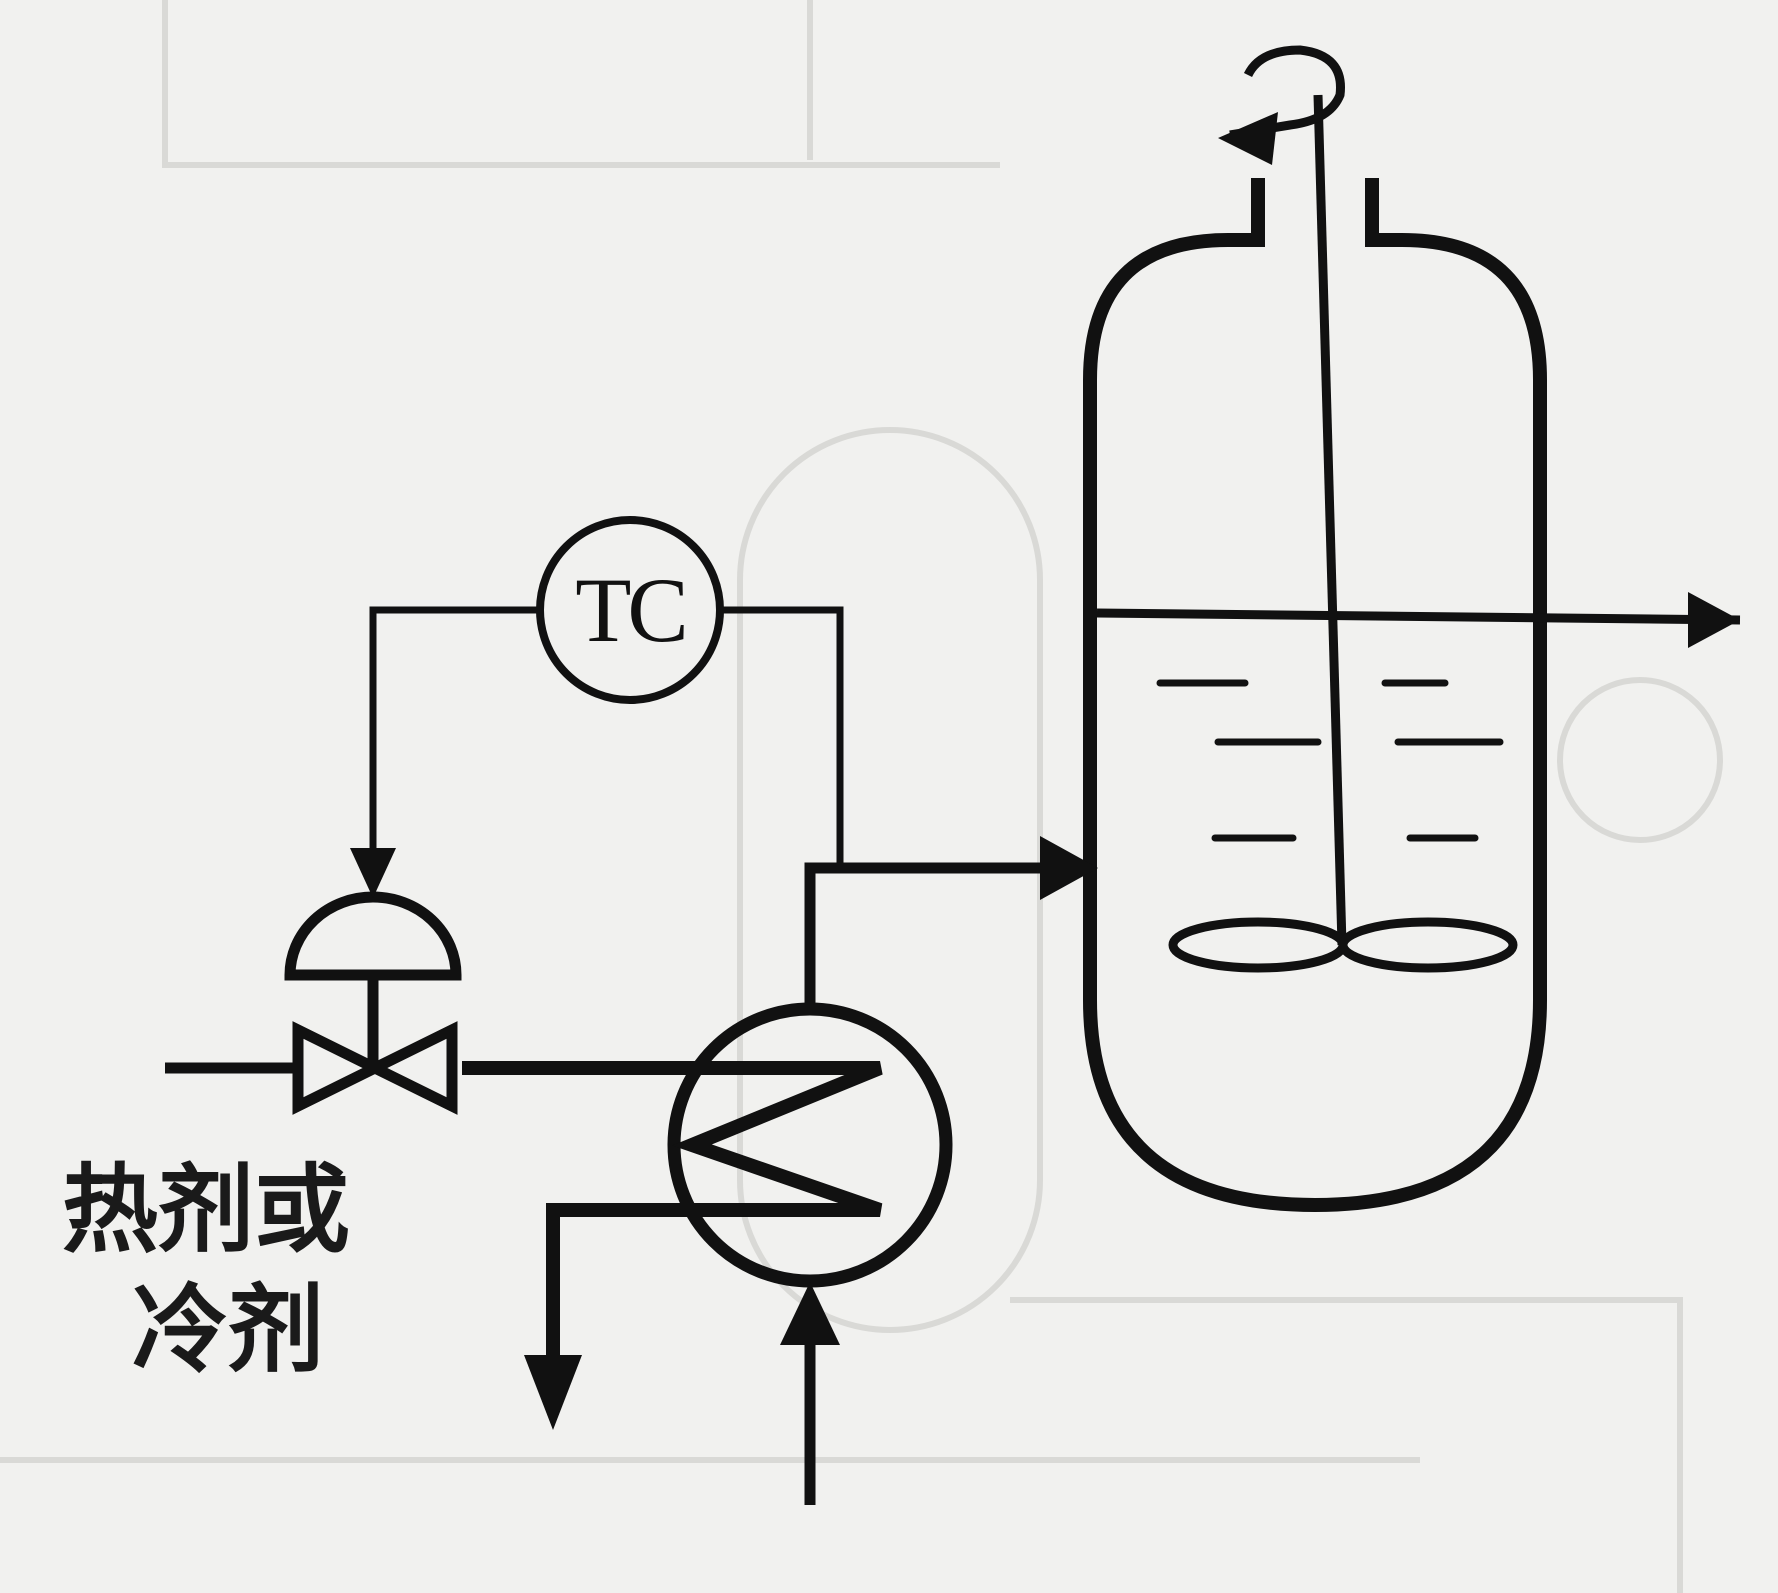  Describe the element at coordinates (553, 1392) in the screenshot. I see `coil-outlet-down-arrow-icon` at that location.